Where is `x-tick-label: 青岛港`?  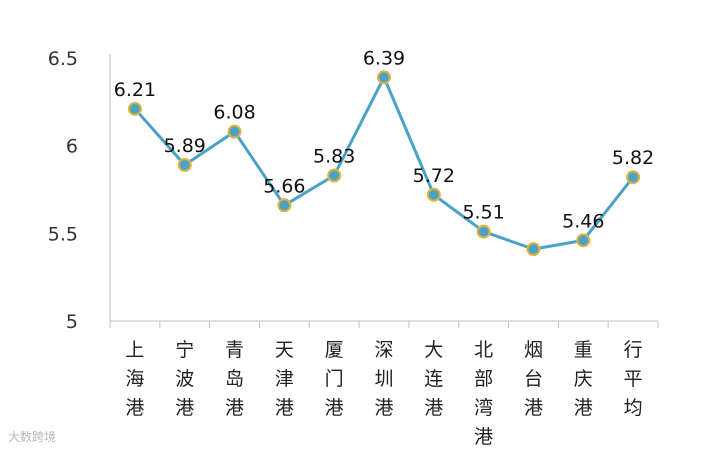
x-tick-label: 青岛港 is located at coordinates (234, 379).